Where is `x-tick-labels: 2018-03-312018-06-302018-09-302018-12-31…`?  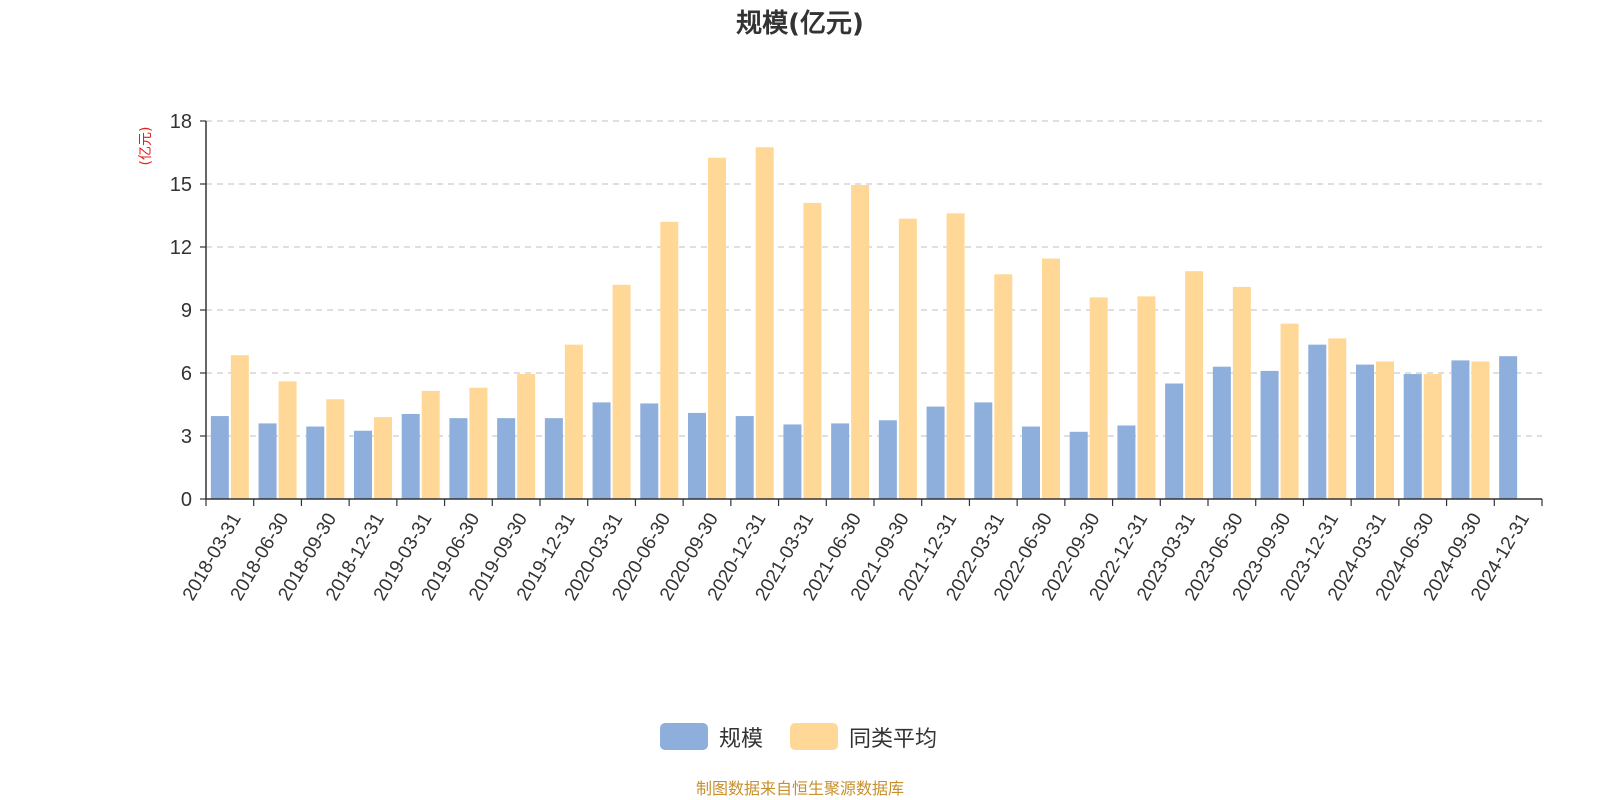
x-tick-labels: 2018-03-312018-06-302018-09-302018-12-31… is located at coordinates (856, 557).